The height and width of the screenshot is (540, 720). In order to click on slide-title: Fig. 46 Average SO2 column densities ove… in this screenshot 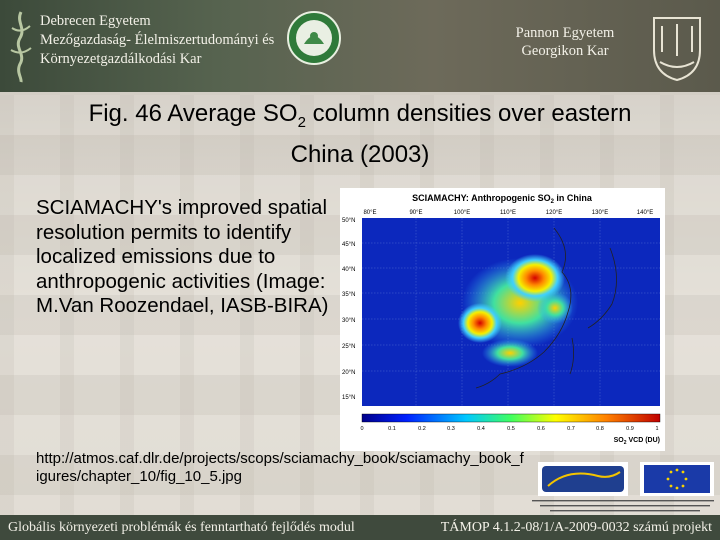, I will do `click(360, 134)`.